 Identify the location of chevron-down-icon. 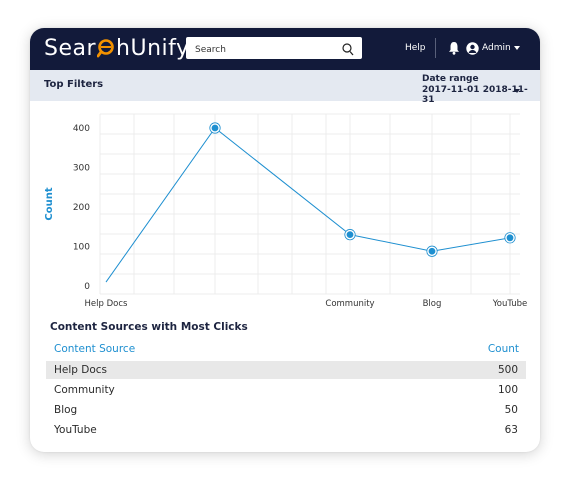
(517, 48).